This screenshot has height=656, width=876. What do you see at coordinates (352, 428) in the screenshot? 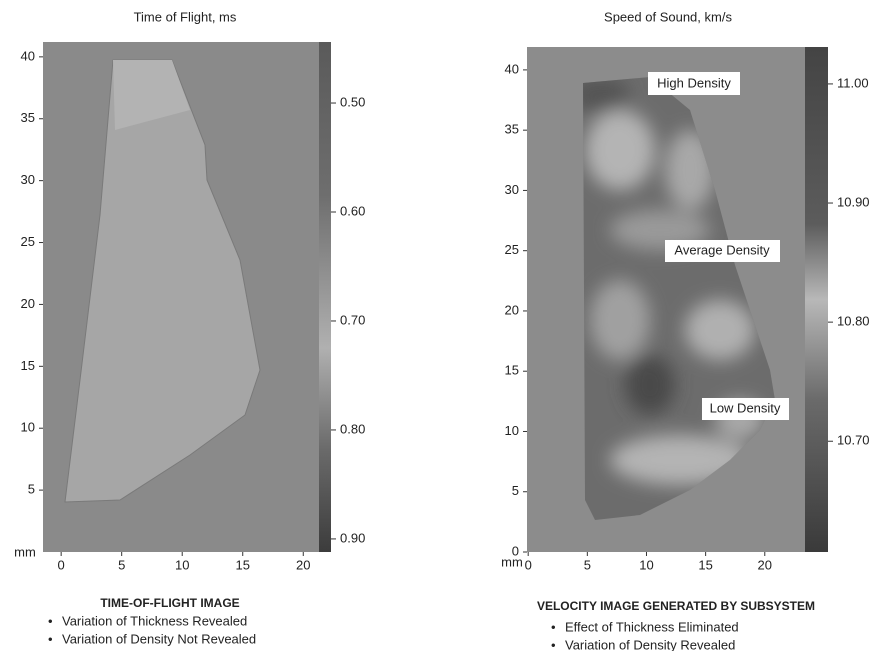
I see `colorbar-tick-label: 0.80` at bounding box center [352, 428].